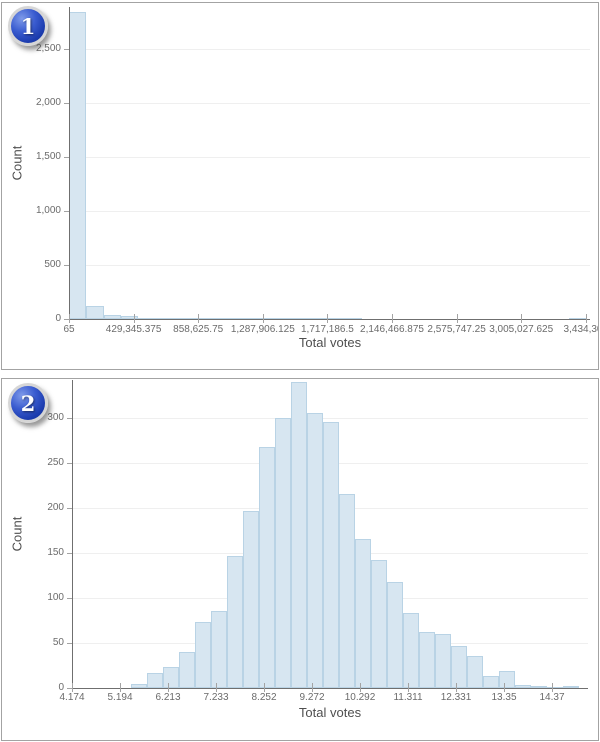 This screenshot has height=742, width=600. Describe the element at coordinates (55, 462) in the screenshot. I see `y-tick-label: 250` at that location.